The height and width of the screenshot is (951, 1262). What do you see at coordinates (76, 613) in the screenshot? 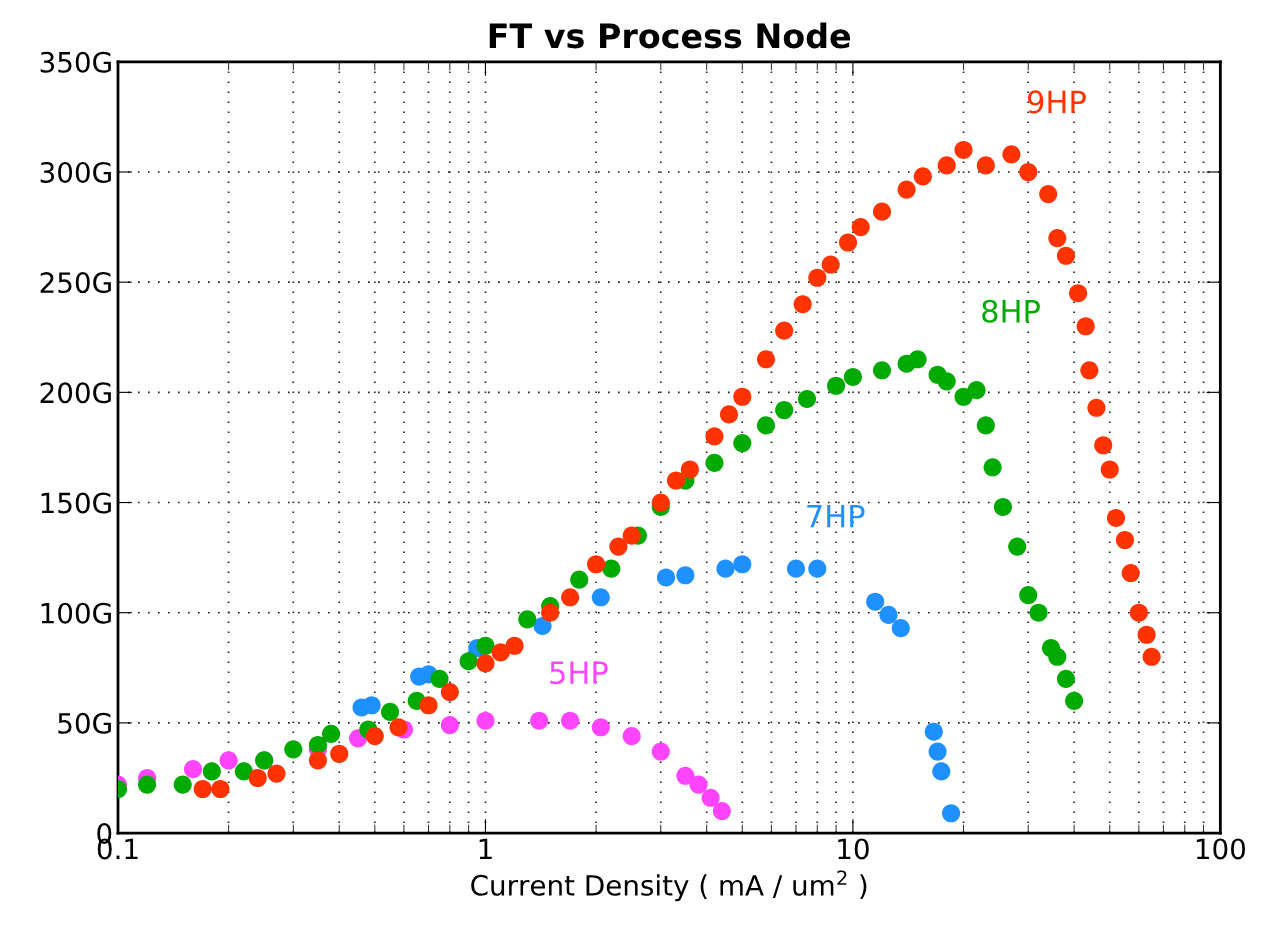
I see `y-tick-label: 100G` at bounding box center [76, 613].